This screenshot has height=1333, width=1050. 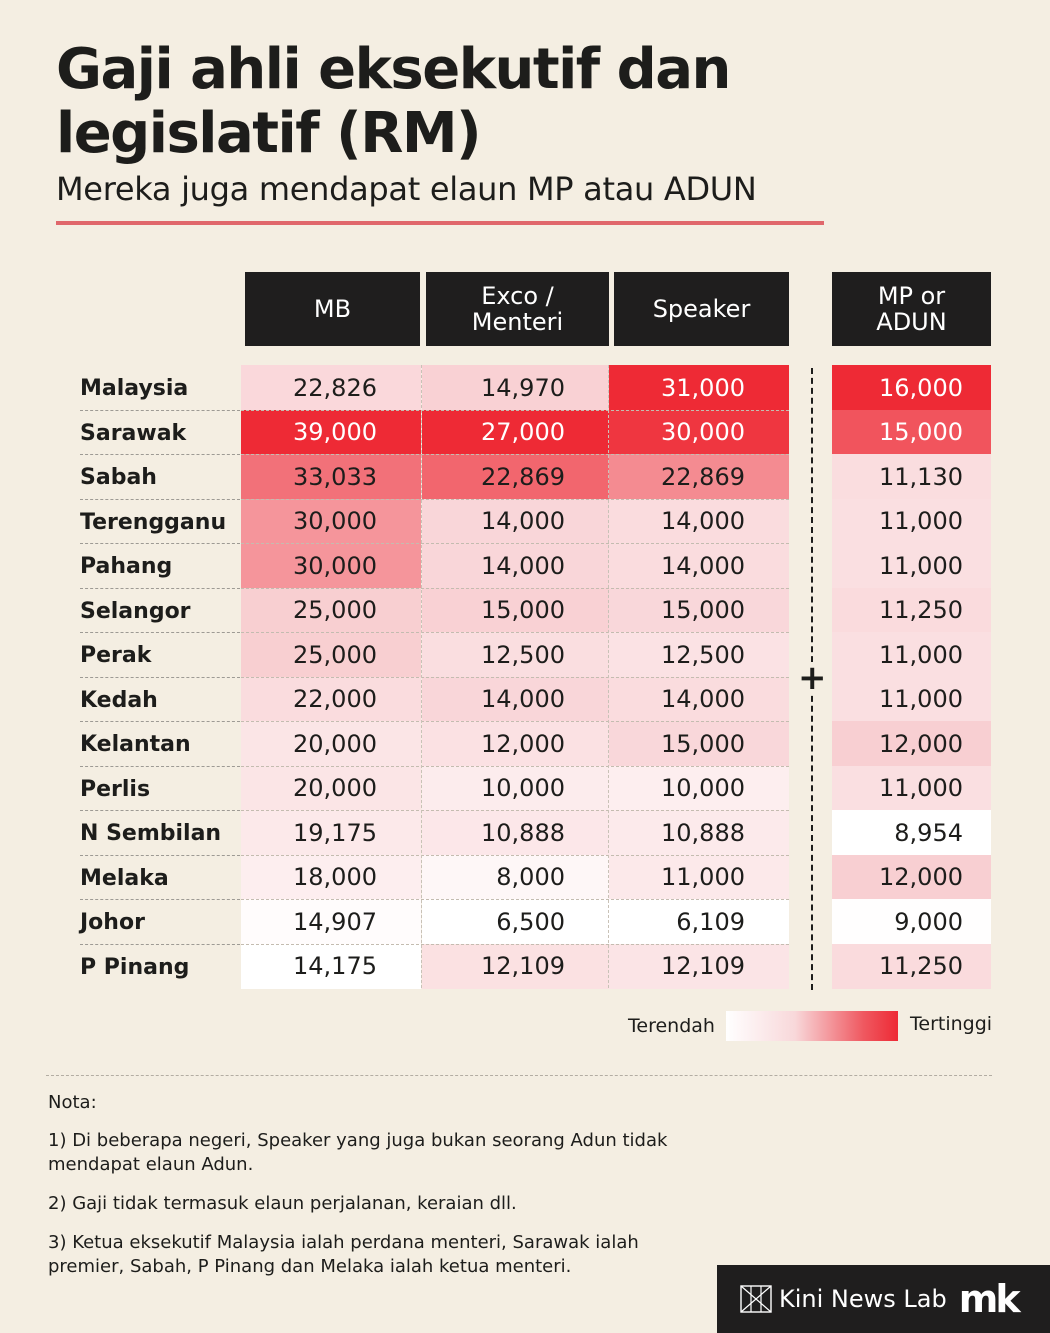 What do you see at coordinates (134, 388) in the screenshot?
I see `row-label: Malaysia` at bounding box center [134, 388].